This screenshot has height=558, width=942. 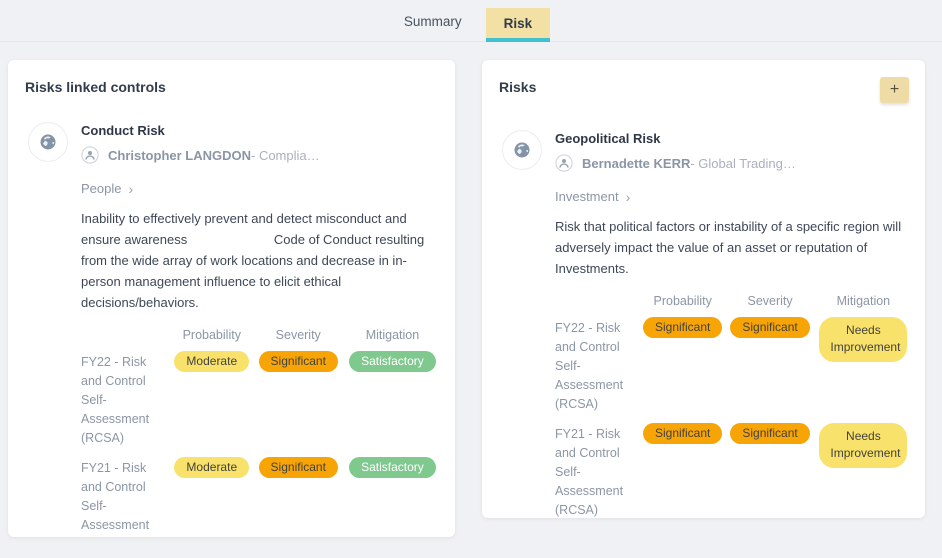 I want to click on category-link-people: People ›, so click(x=107, y=188).